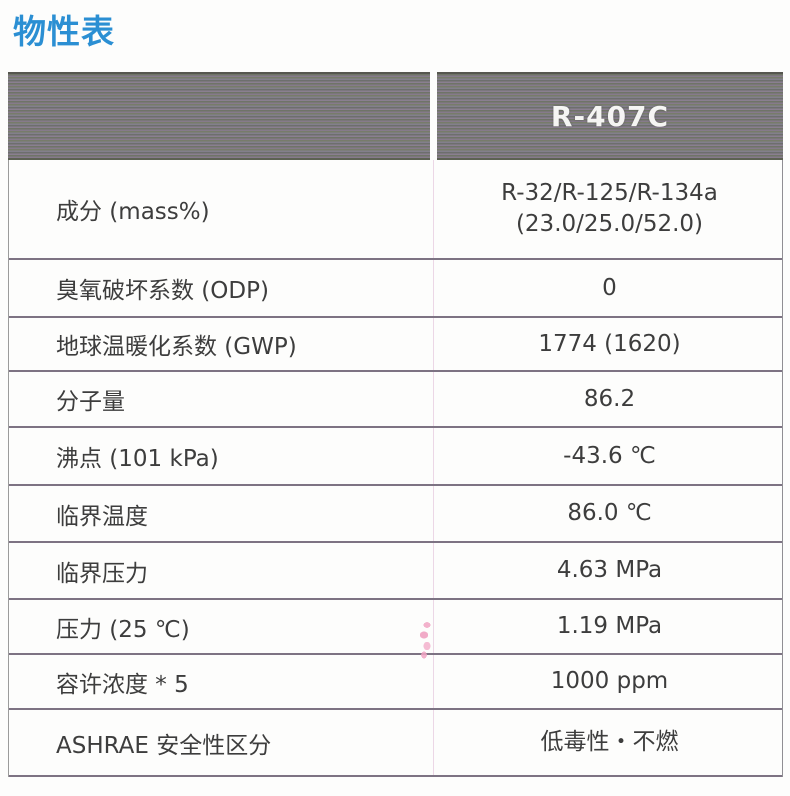  I want to click on table-row: ASHRAE 安全性区分 低毒性・不燃, so click(395, 743).